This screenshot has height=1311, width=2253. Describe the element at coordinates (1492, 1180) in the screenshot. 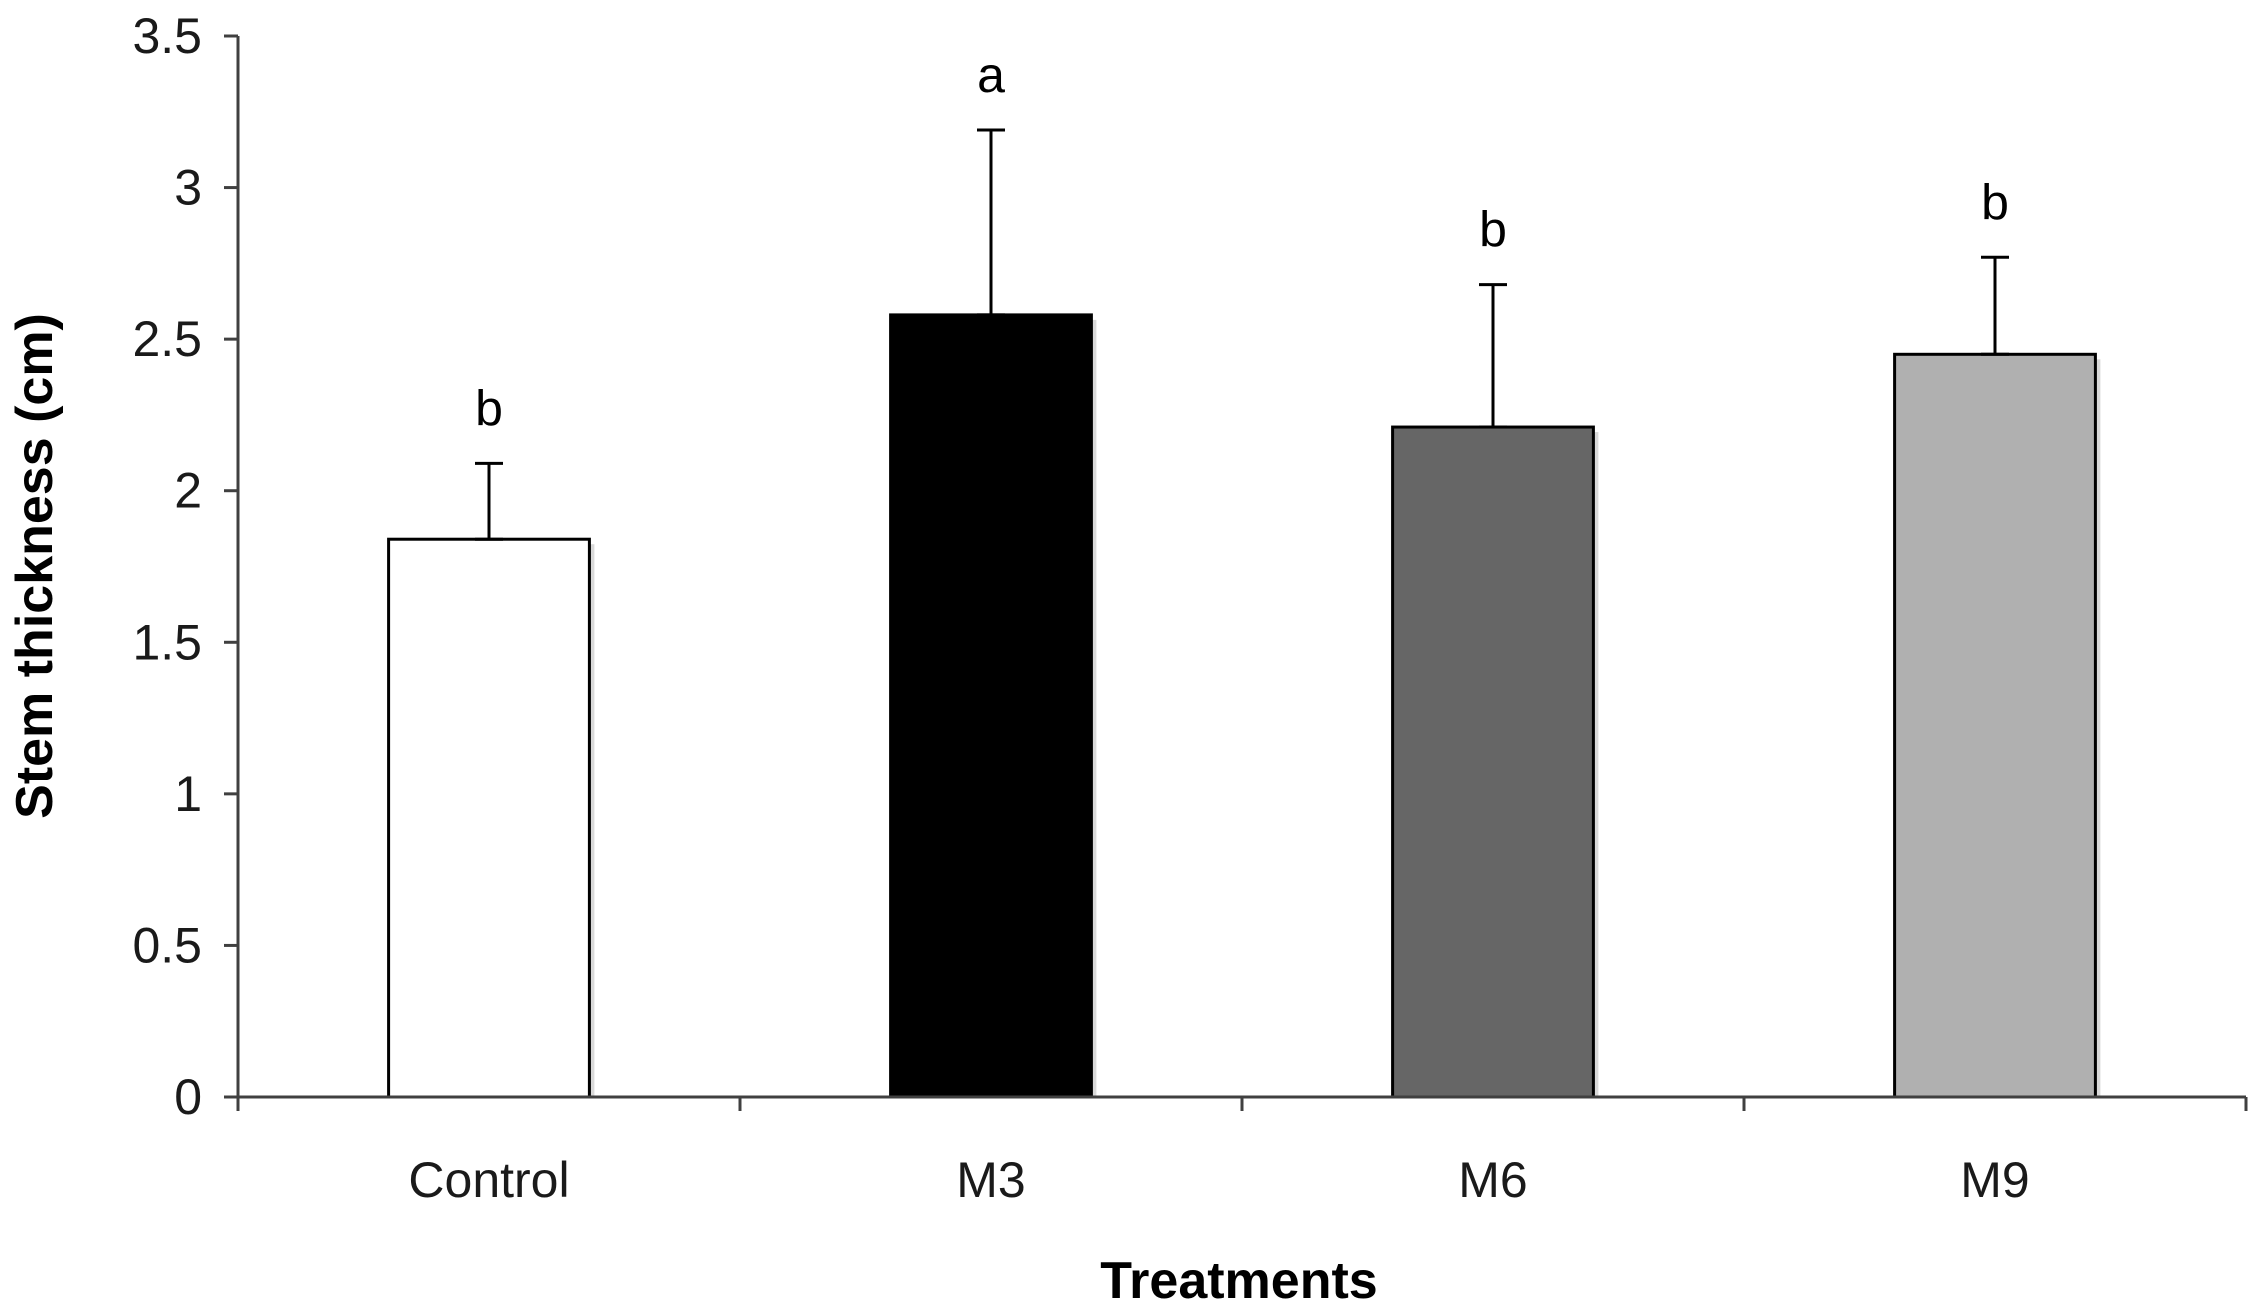

I see `x-tick-label: M6` at that location.